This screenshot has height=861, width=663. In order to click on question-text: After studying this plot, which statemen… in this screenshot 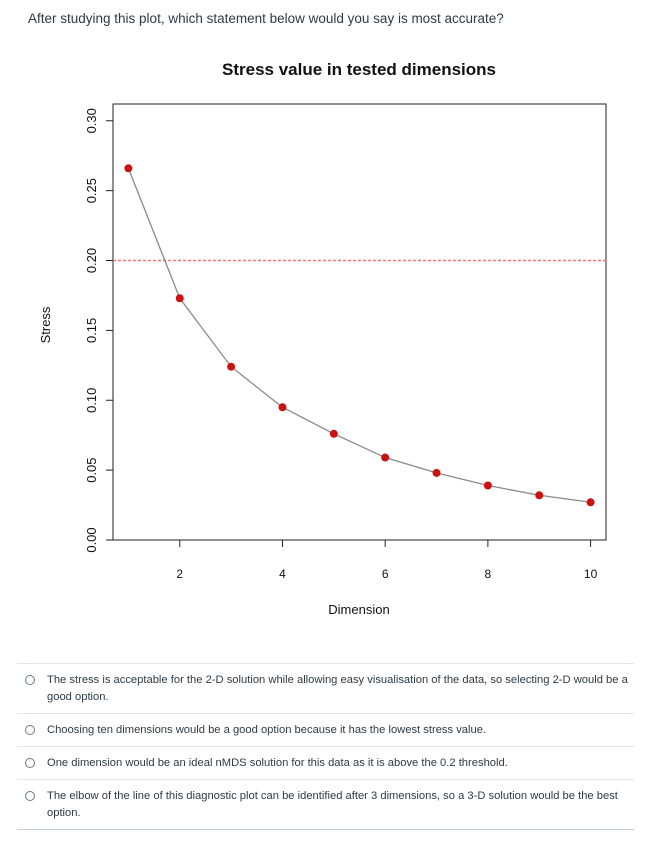, I will do `click(266, 18)`.